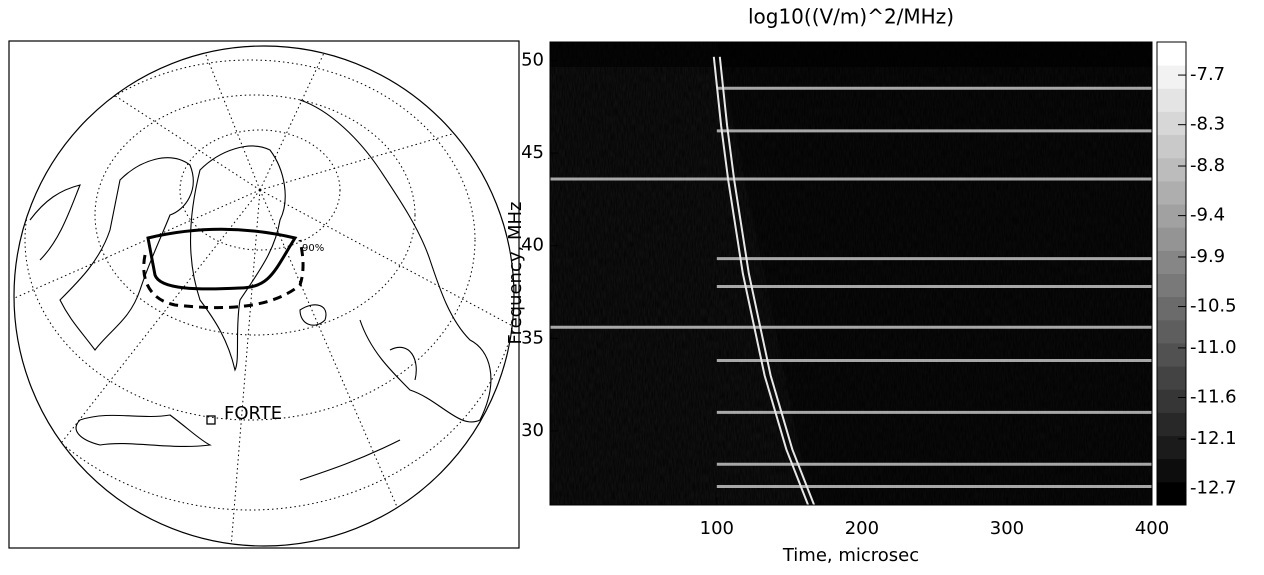  What do you see at coordinates (850, 555) in the screenshot?
I see `x-axis-label: Time, microsec` at bounding box center [850, 555].